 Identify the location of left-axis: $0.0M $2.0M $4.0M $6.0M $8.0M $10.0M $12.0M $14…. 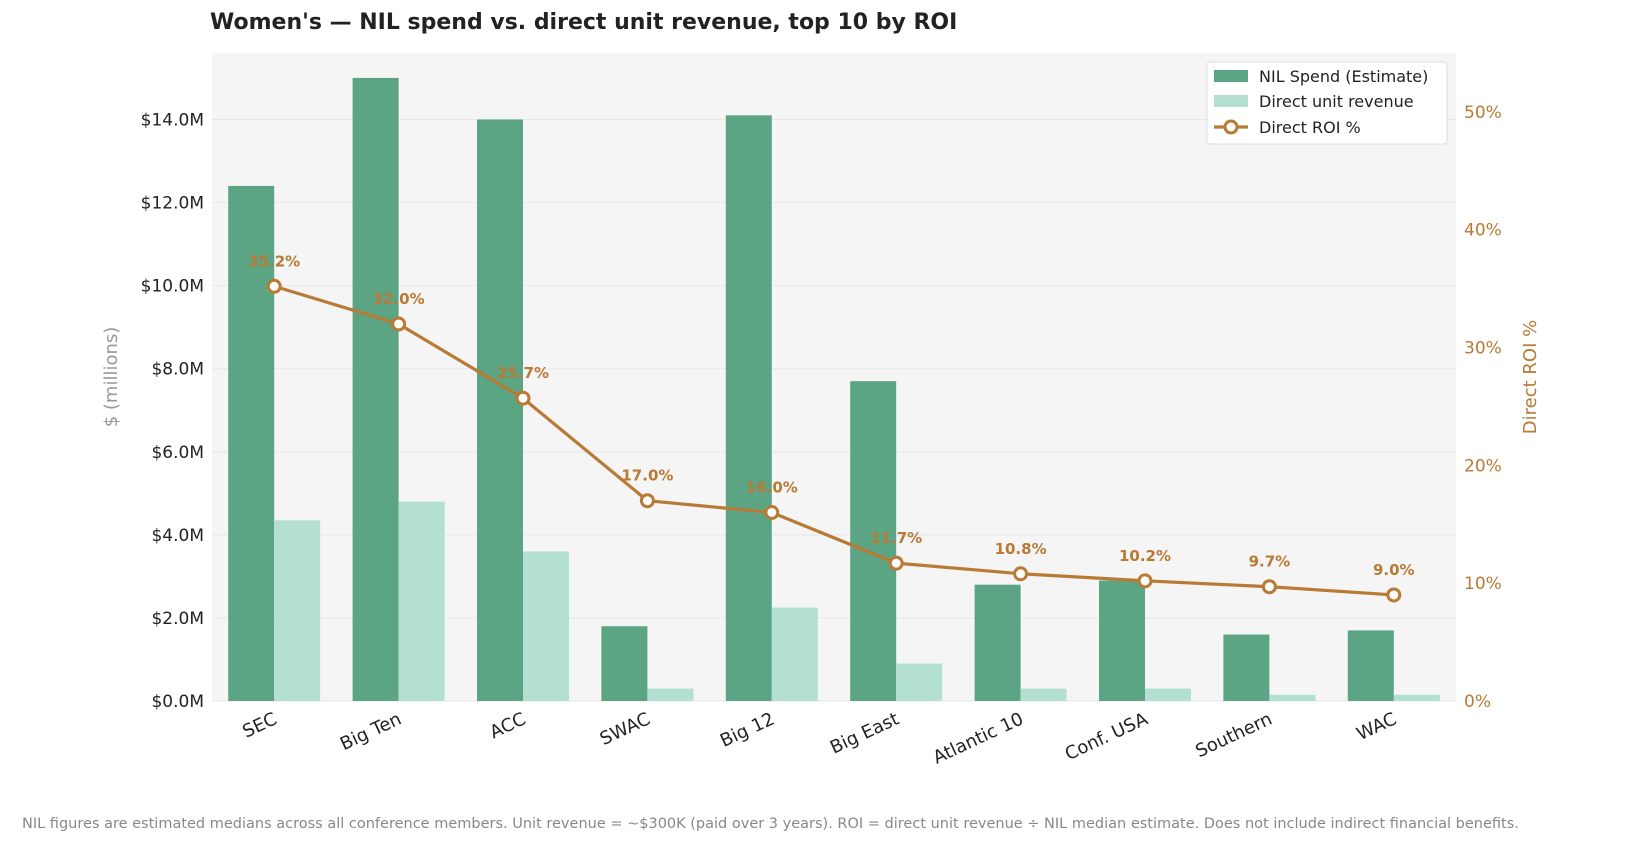
(172, 411).